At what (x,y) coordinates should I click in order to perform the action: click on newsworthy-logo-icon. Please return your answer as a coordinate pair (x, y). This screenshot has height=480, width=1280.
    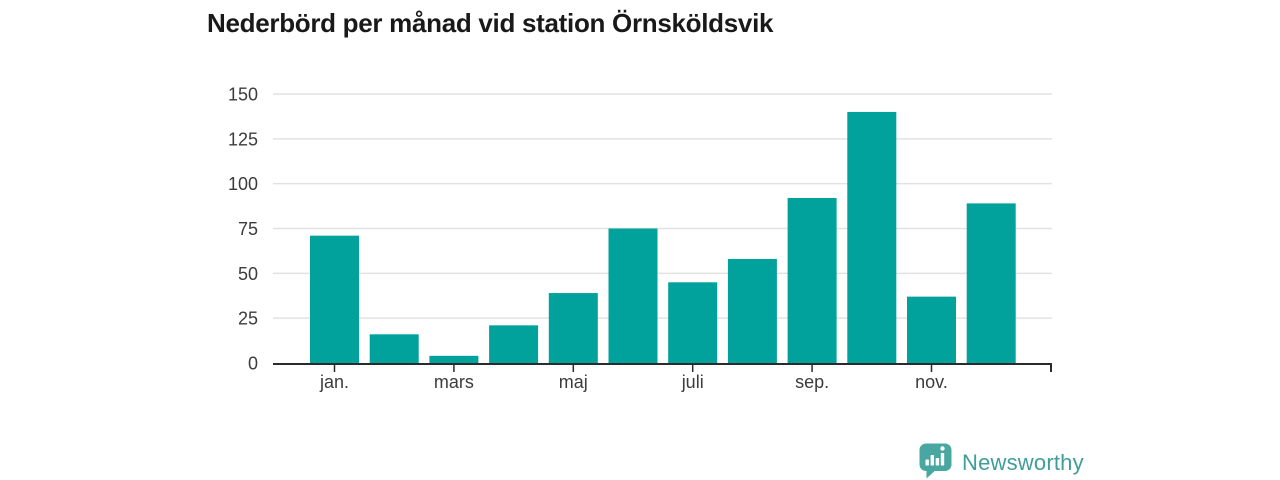
    Looking at the image, I should click on (935, 460).